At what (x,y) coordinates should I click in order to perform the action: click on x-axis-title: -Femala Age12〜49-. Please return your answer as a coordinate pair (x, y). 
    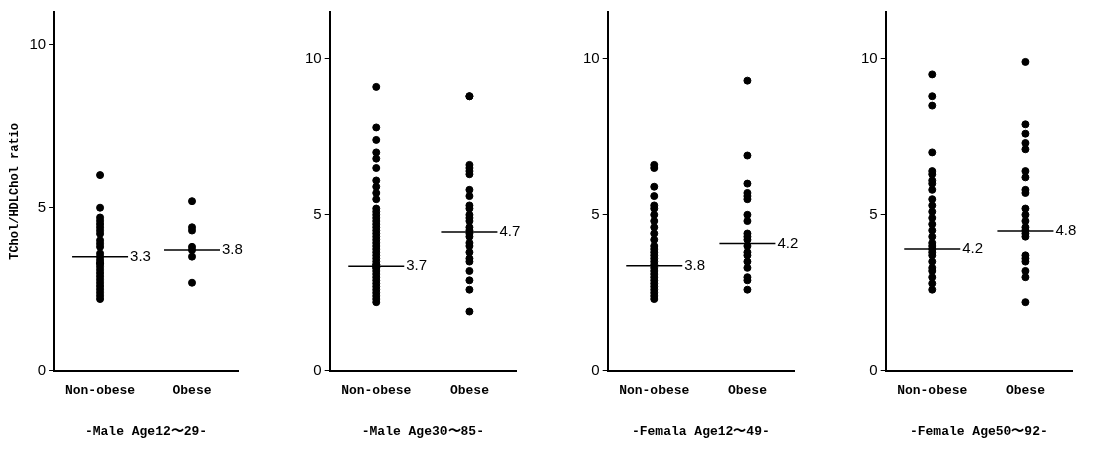
    Looking at the image, I should click on (700, 432).